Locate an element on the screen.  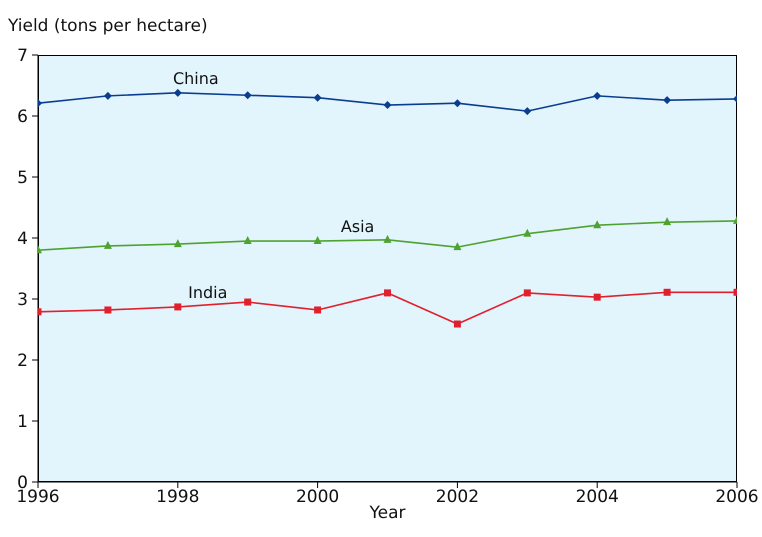
y-tick-label: 1 is located at coordinates (22, 422).